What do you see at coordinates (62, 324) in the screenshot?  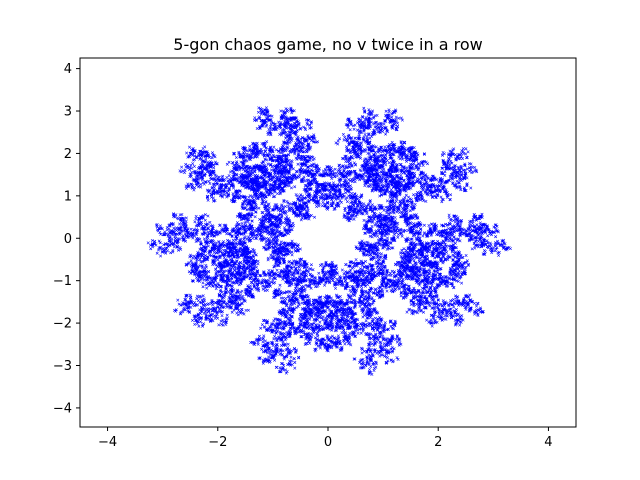 I see `y-tick-label: −2` at bounding box center [62, 324].